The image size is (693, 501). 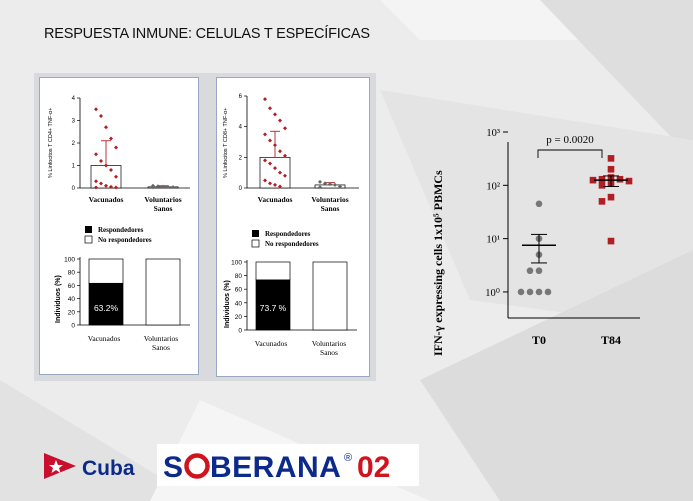 I want to click on significance-bracket, so click(x=570, y=153).